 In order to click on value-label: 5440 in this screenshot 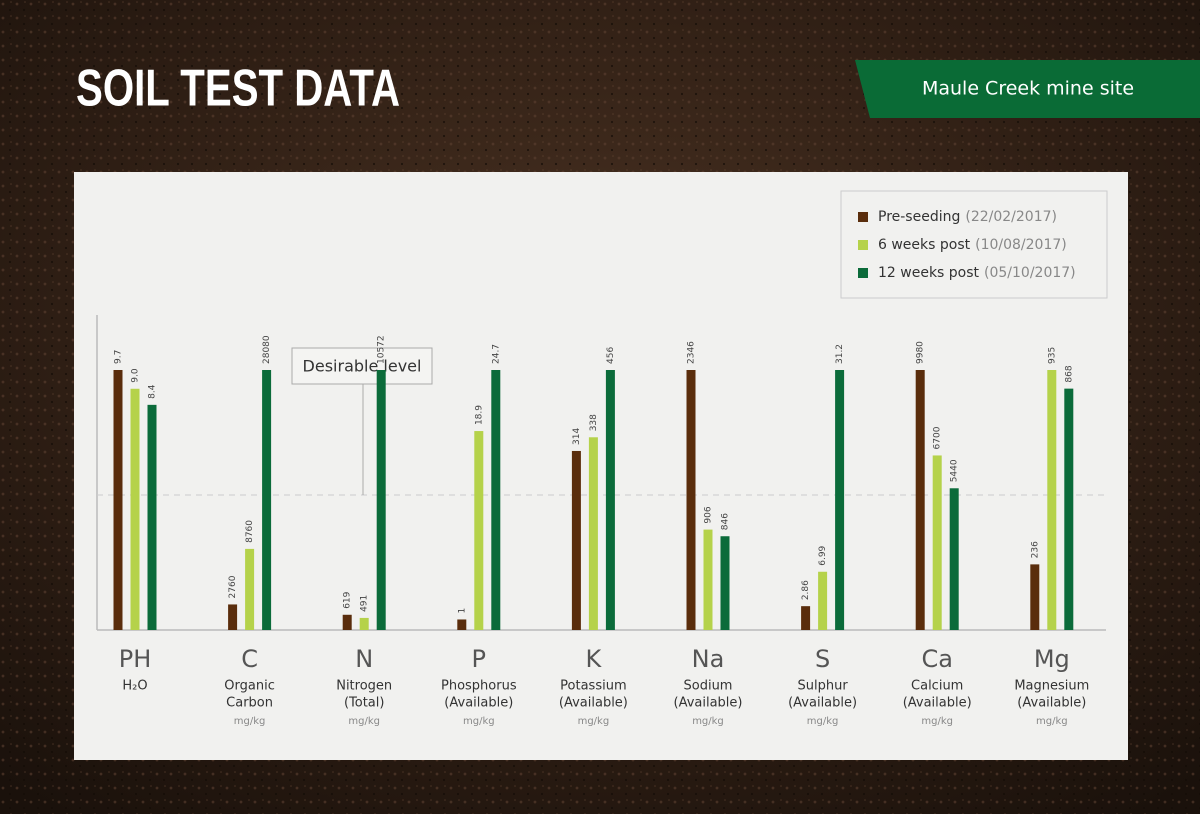, I will do `click(955, 470)`.